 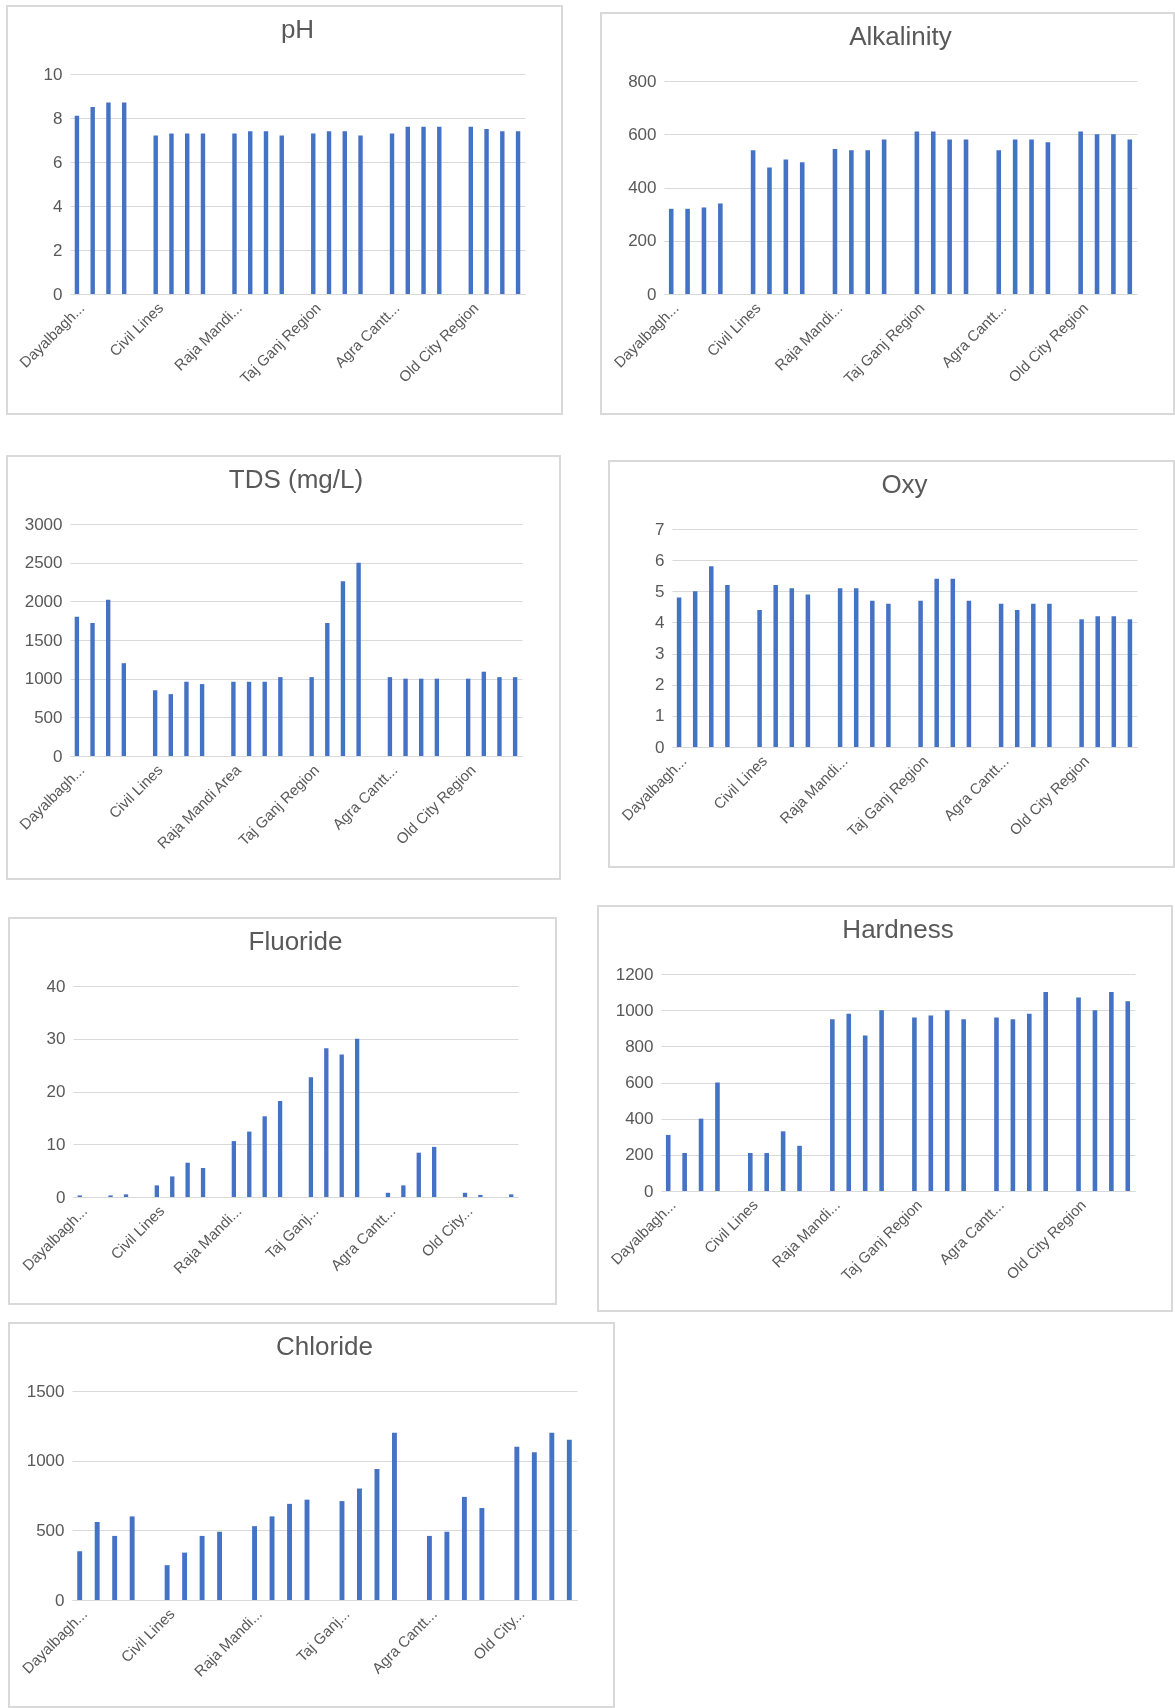 What do you see at coordinates (58, 250) in the screenshot?
I see `y-tick-label: 2` at bounding box center [58, 250].